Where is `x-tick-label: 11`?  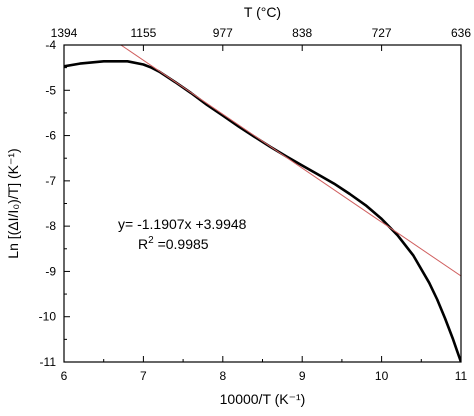 x-tick-label: 11 is located at coordinates (461, 376).